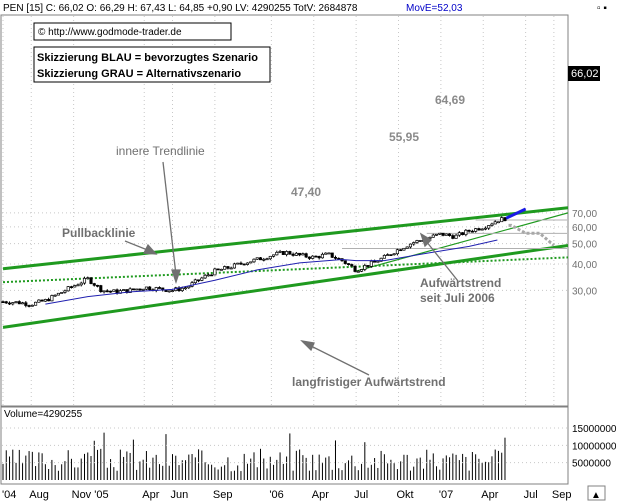 Image resolution: width=621 pixels, height=502 pixels. What do you see at coordinates (450, 100) in the screenshot?
I see `level-label-1: 64,69` at bounding box center [450, 100].